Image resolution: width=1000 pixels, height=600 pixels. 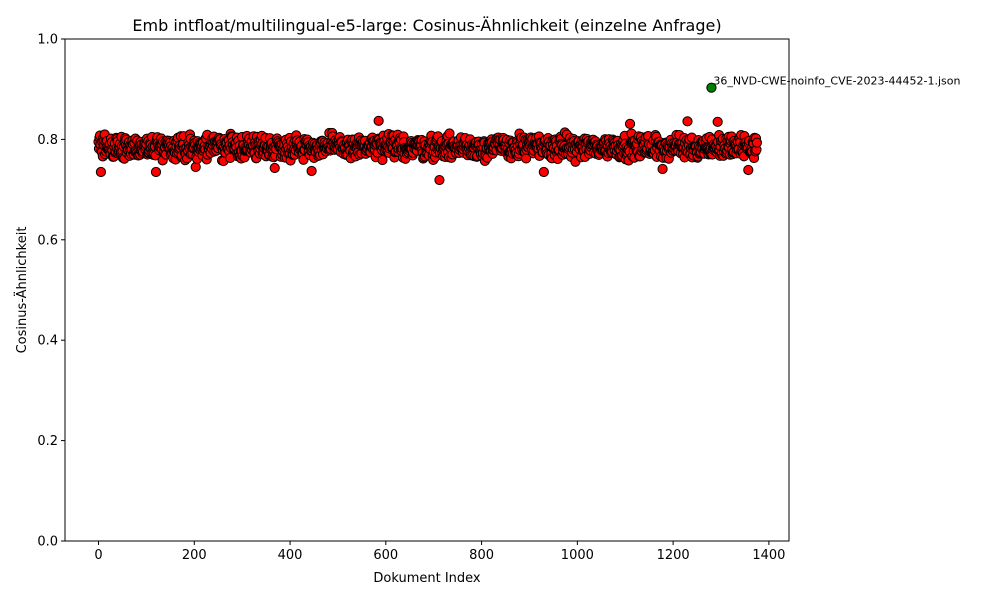 I want to click on highlight-label: 36_NVD-CWE-noinfo_CVE-2023-44452-1.json, so click(x=836, y=81).